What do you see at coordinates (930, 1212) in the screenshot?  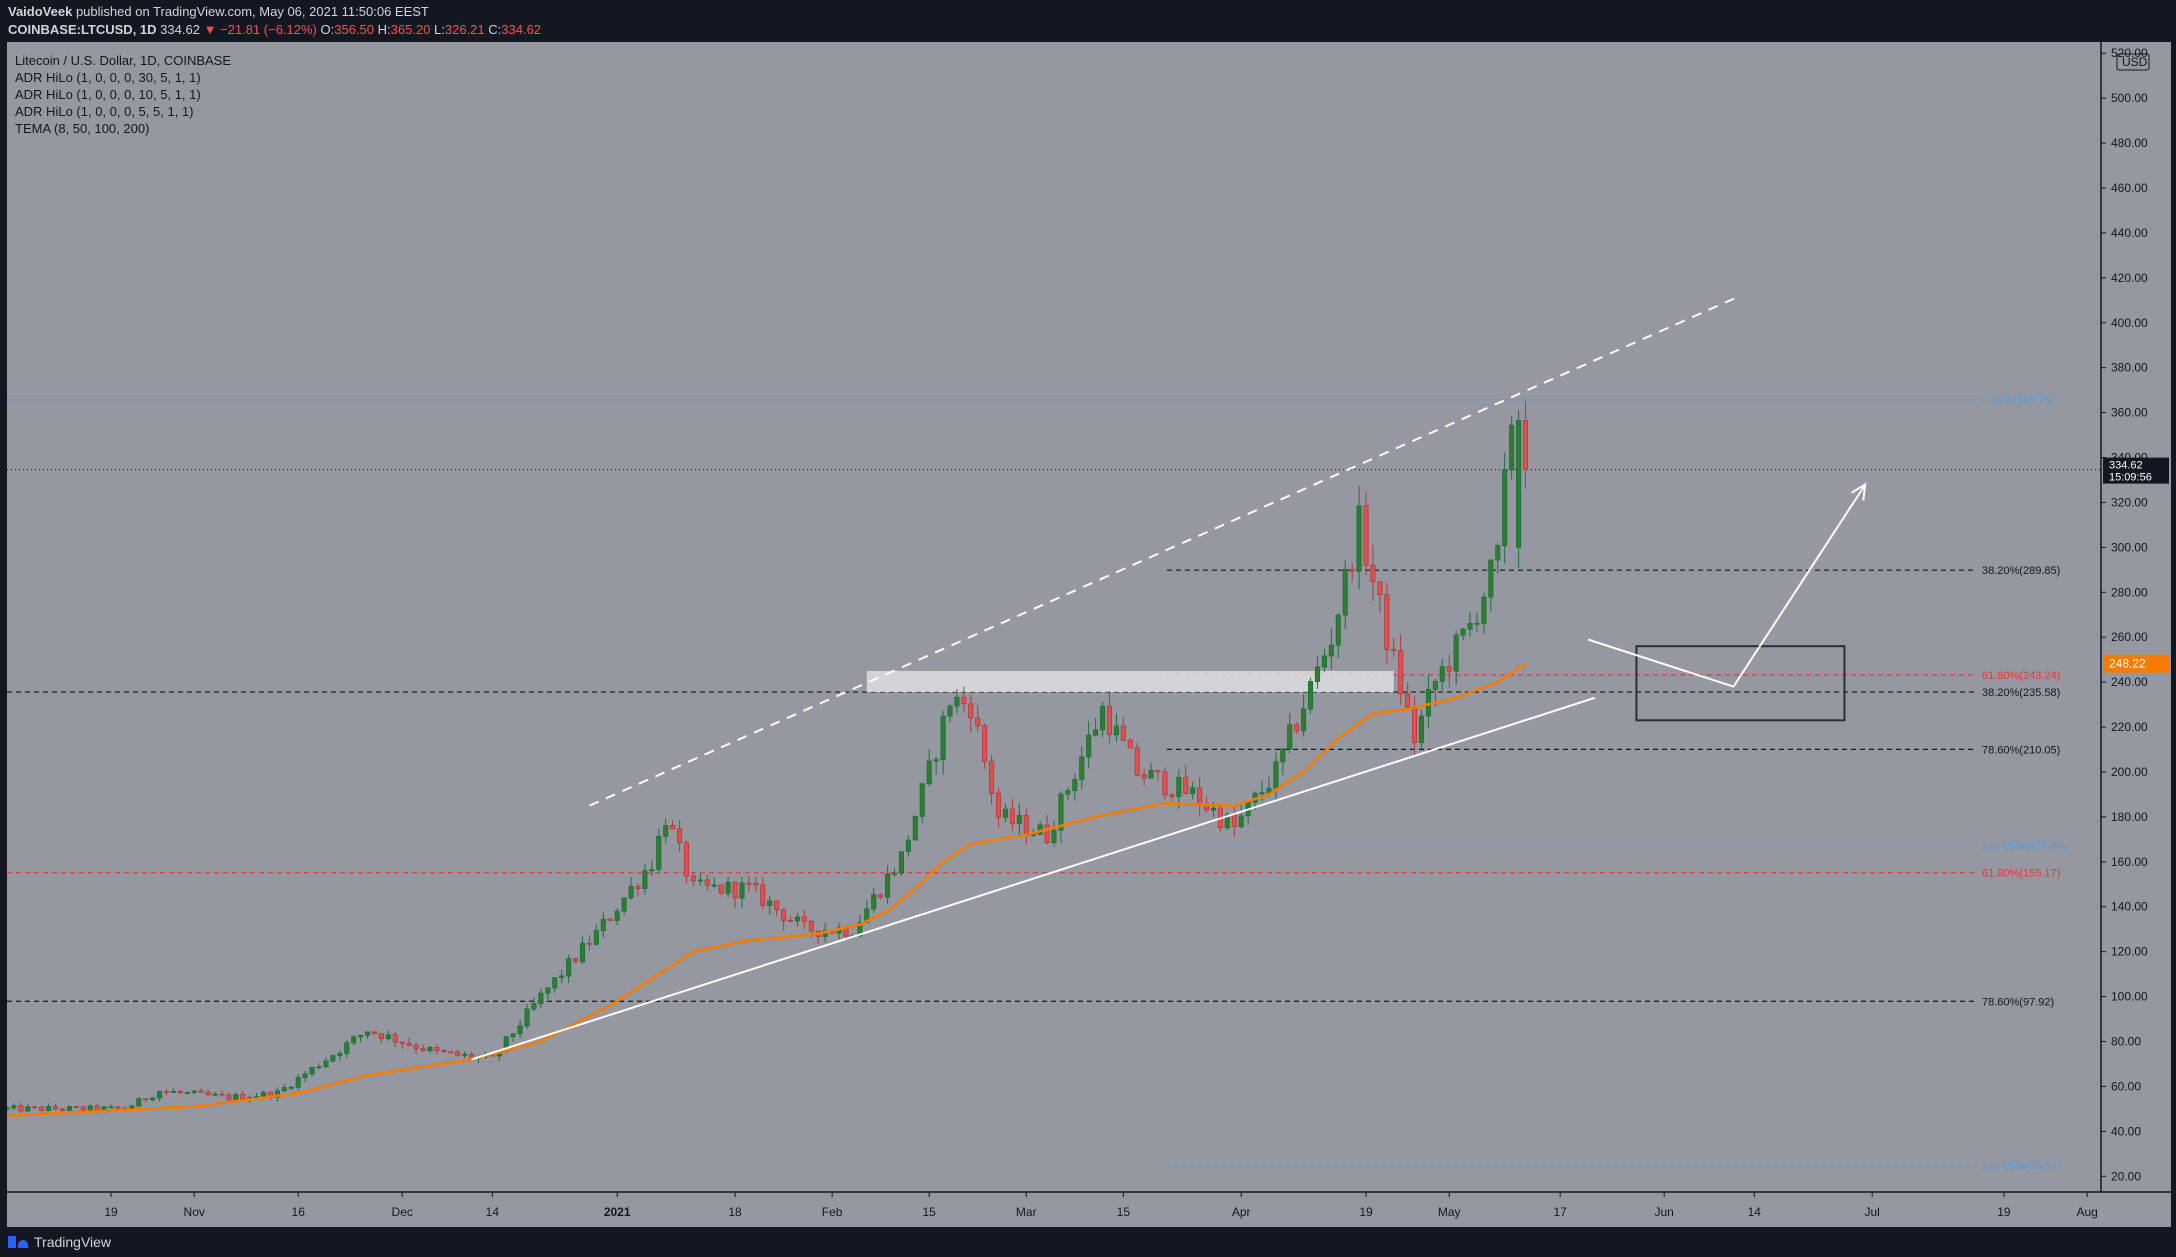 I see `x-tick-label: 15` at bounding box center [930, 1212].